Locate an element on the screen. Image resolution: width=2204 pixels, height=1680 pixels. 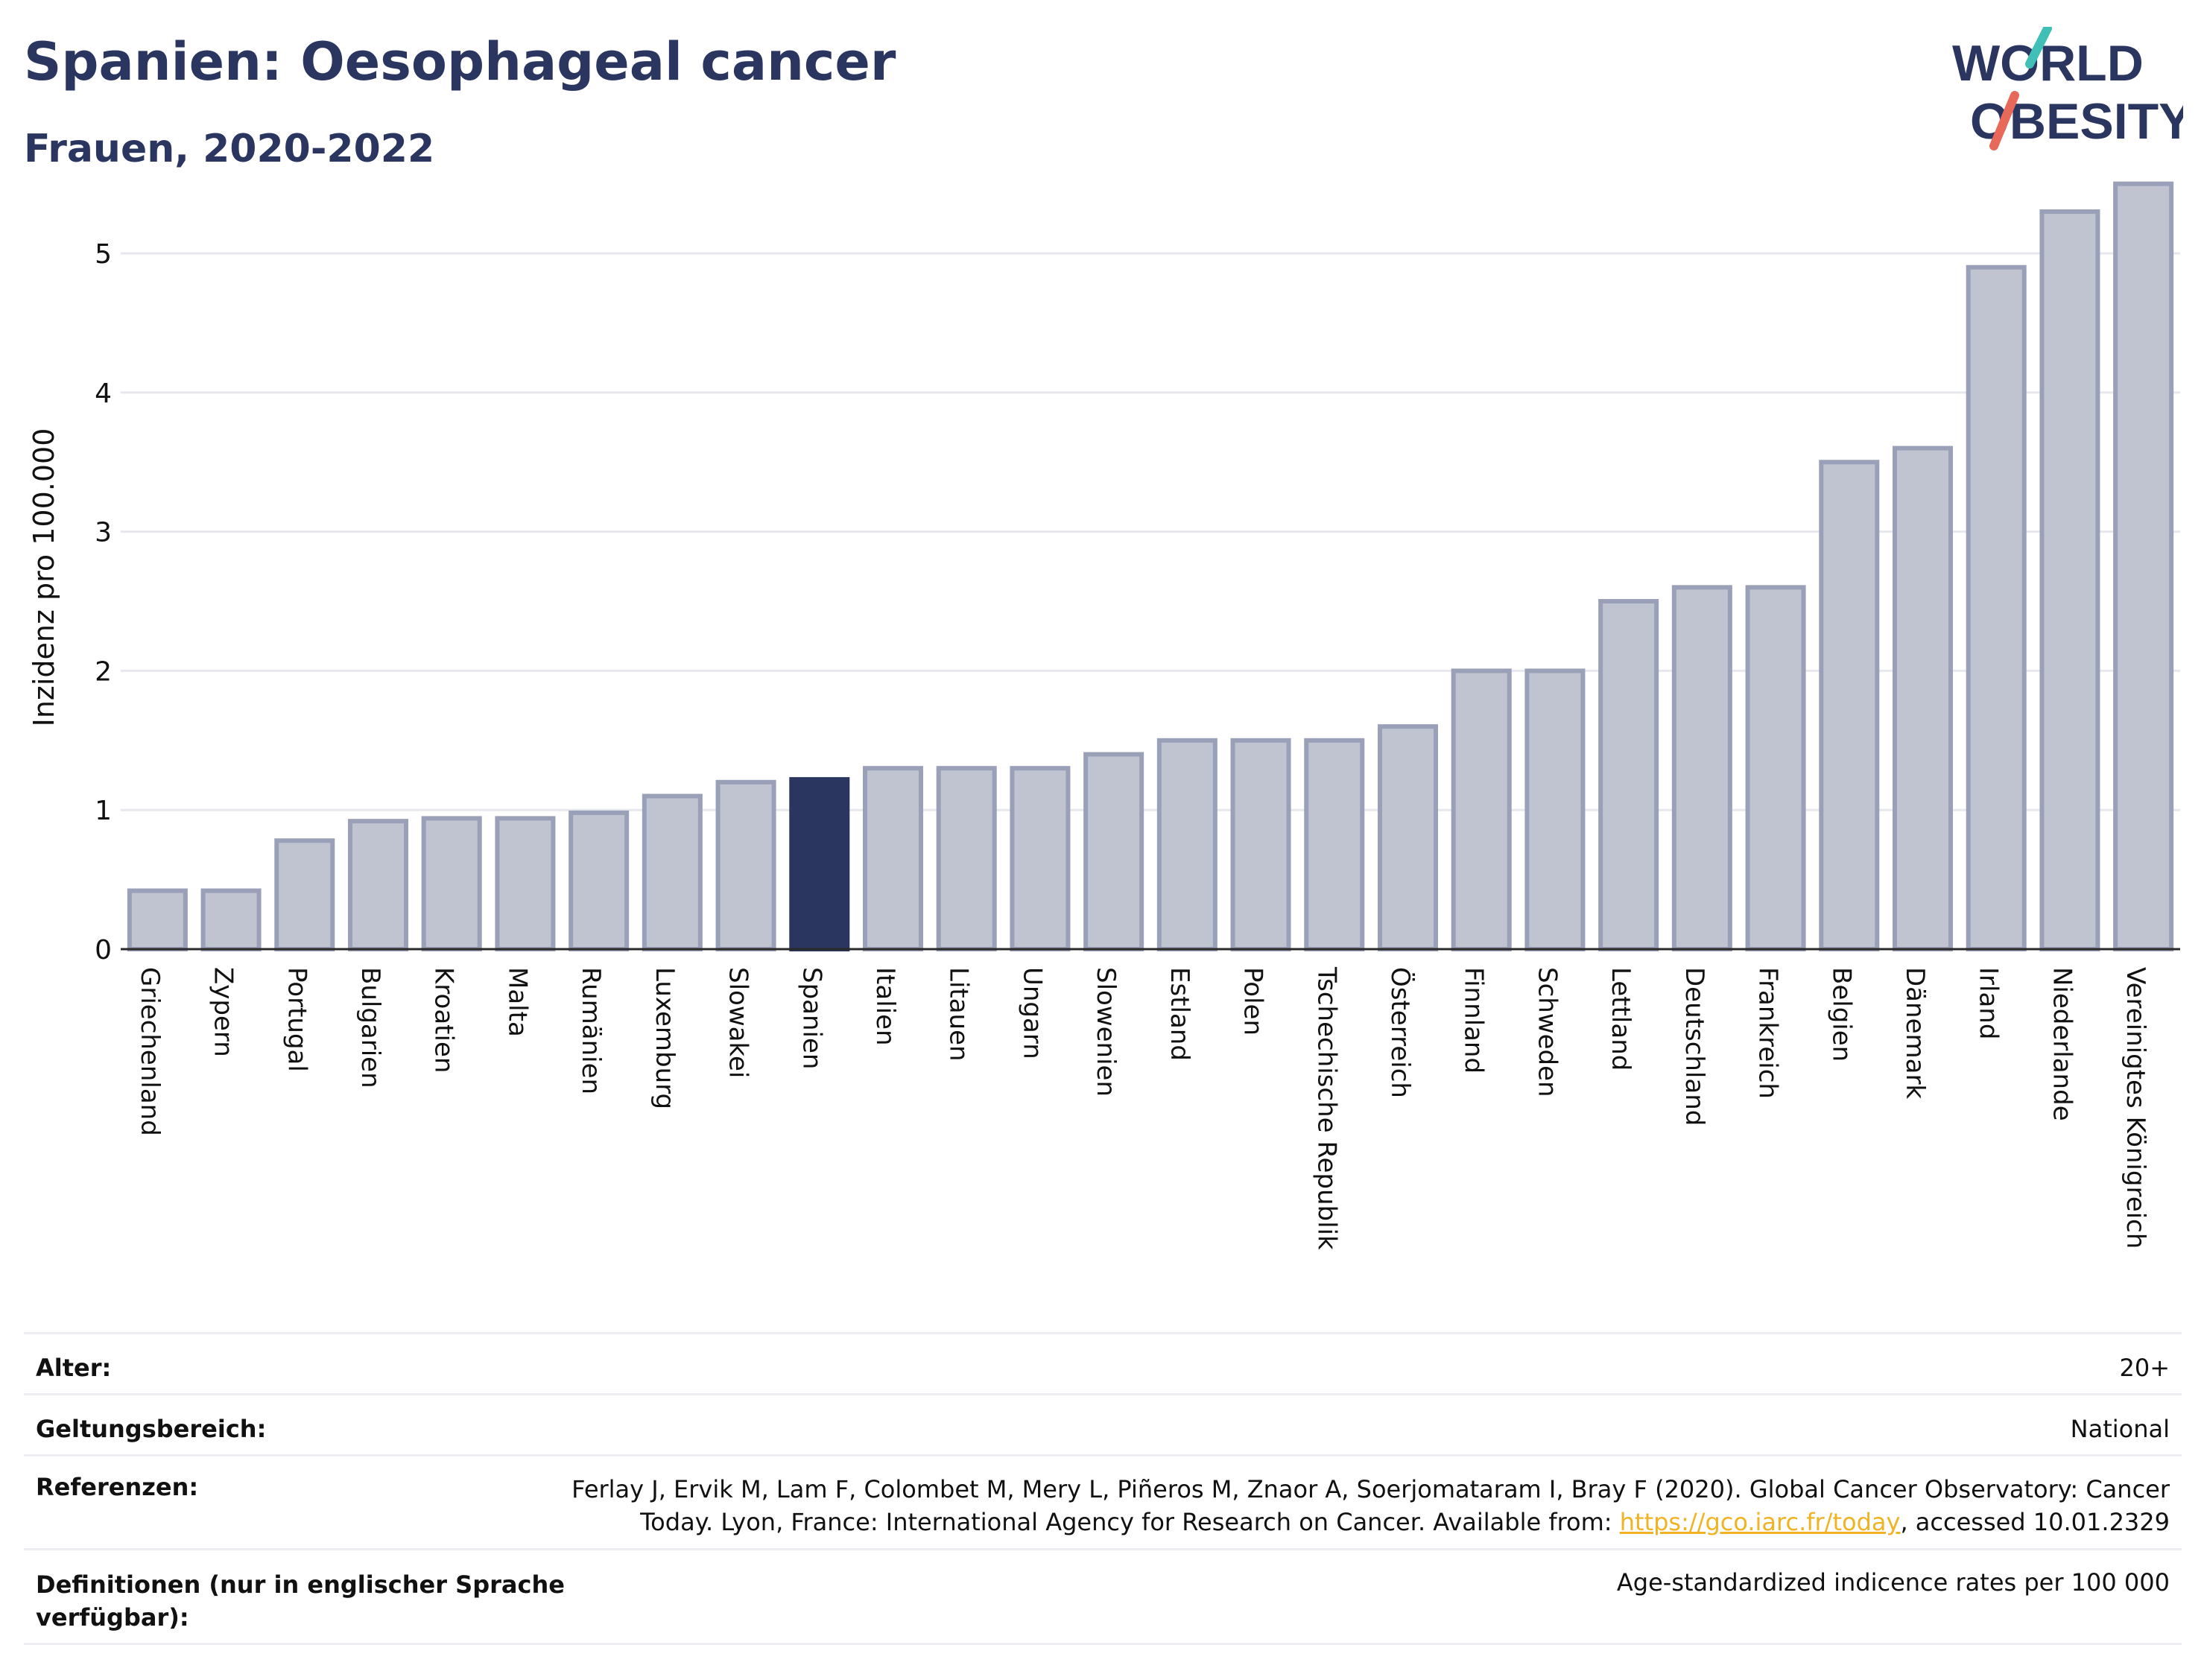
x-tick-label: Kroatien is located at coordinates (444, 1020).